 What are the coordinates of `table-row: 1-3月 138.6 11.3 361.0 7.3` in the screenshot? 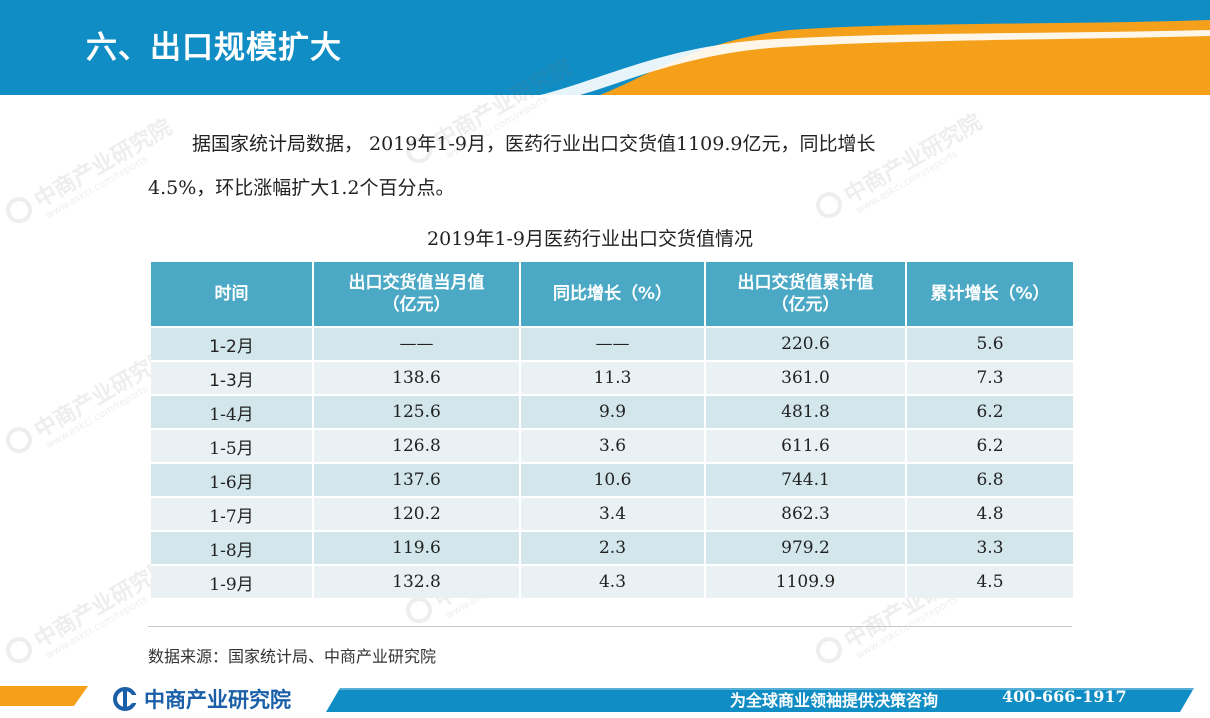 It's located at (612, 377).